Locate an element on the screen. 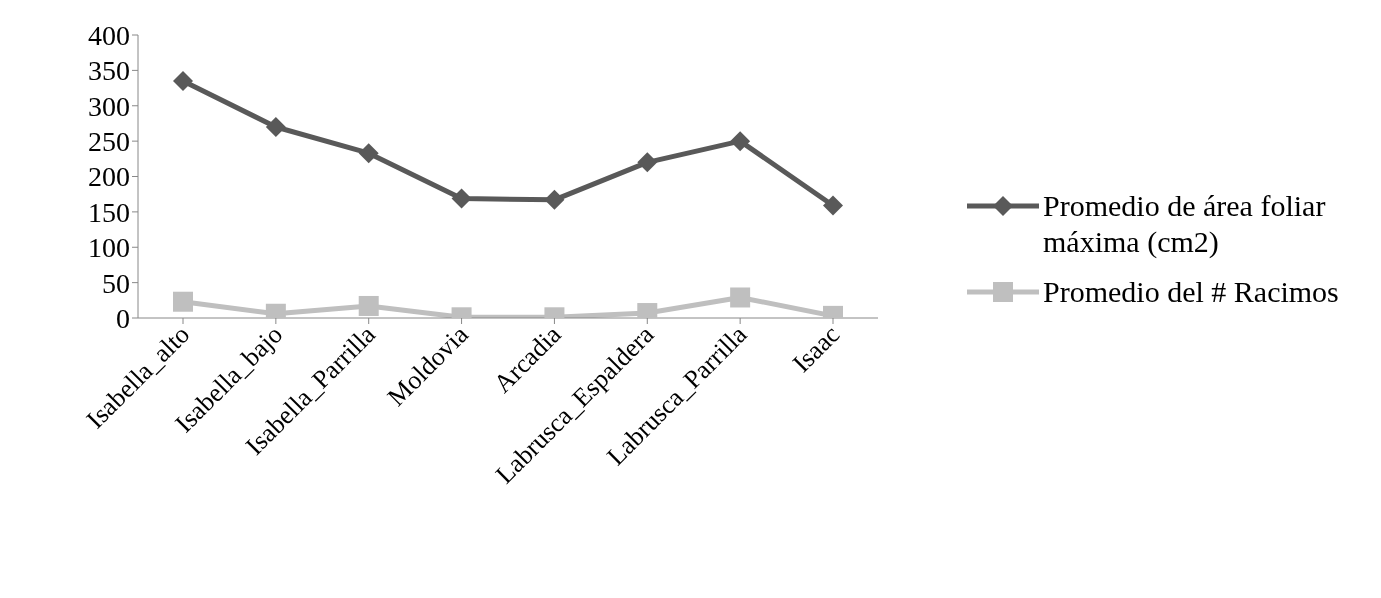 The image size is (1381, 598). y-tick-label: 150 is located at coordinates (109, 212).